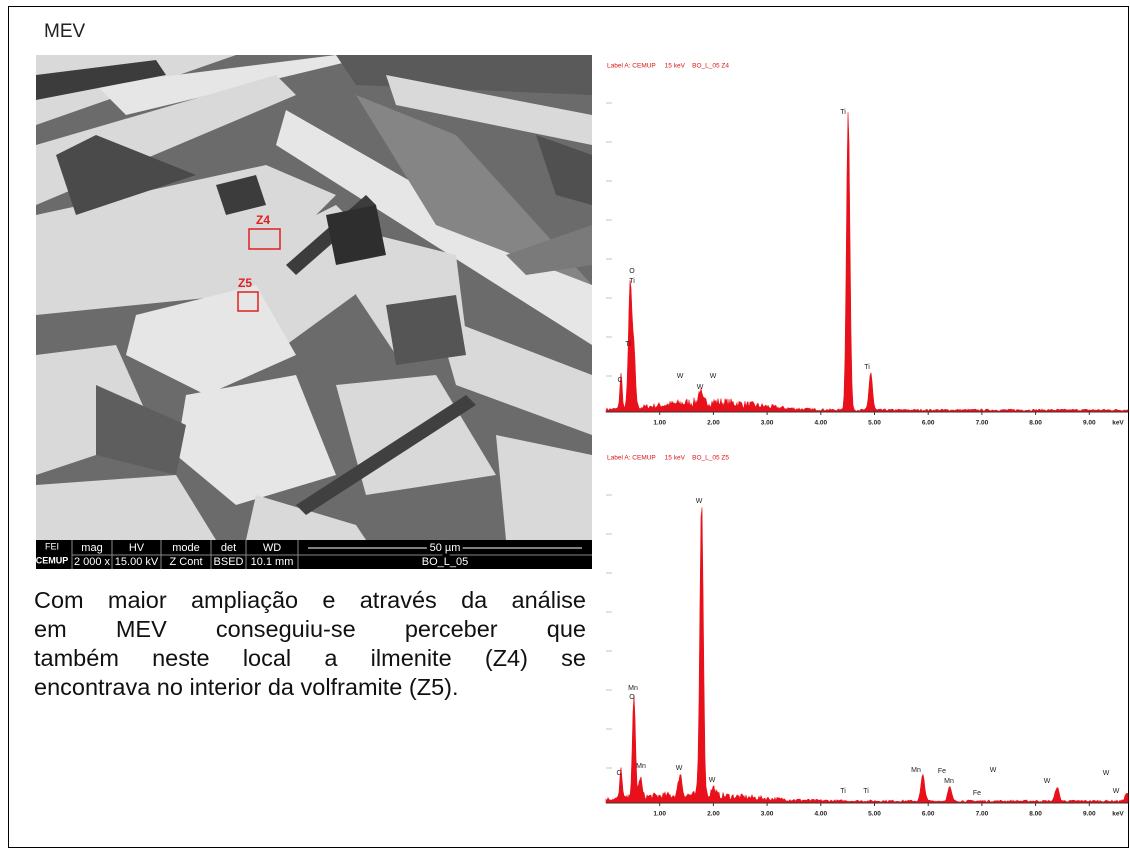  What do you see at coordinates (186, 548) in the screenshot?
I see `info-header: mode` at bounding box center [186, 548].